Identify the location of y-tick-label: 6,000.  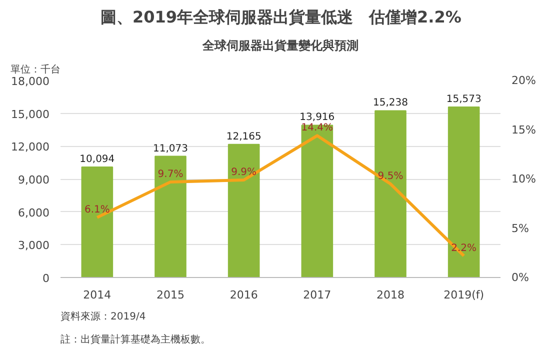
(34, 213).